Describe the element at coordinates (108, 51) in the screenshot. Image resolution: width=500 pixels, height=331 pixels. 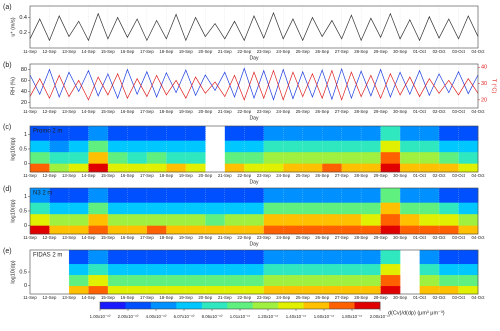
I see `x-tick-label: 15-Sep` at that location.